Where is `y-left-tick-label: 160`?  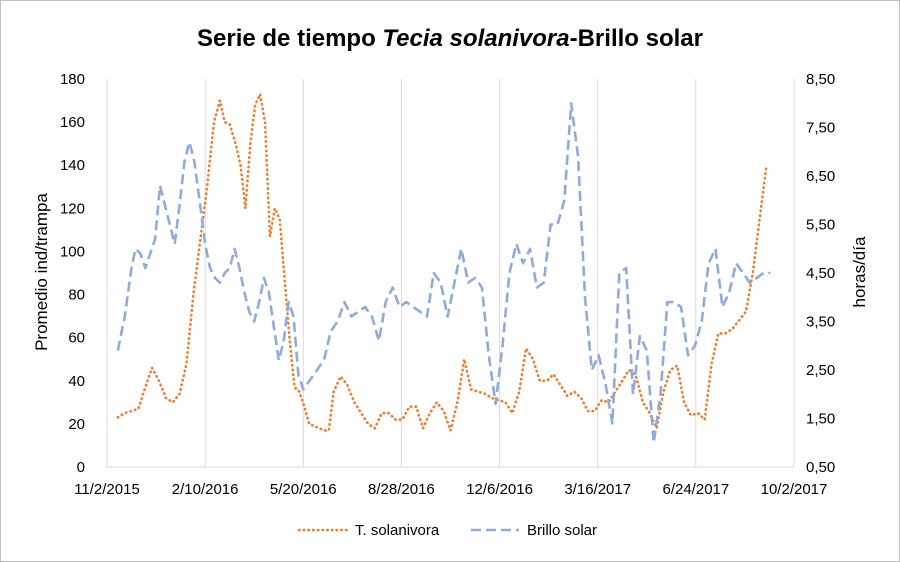
y-left-tick-label: 160 is located at coordinates (72, 122).